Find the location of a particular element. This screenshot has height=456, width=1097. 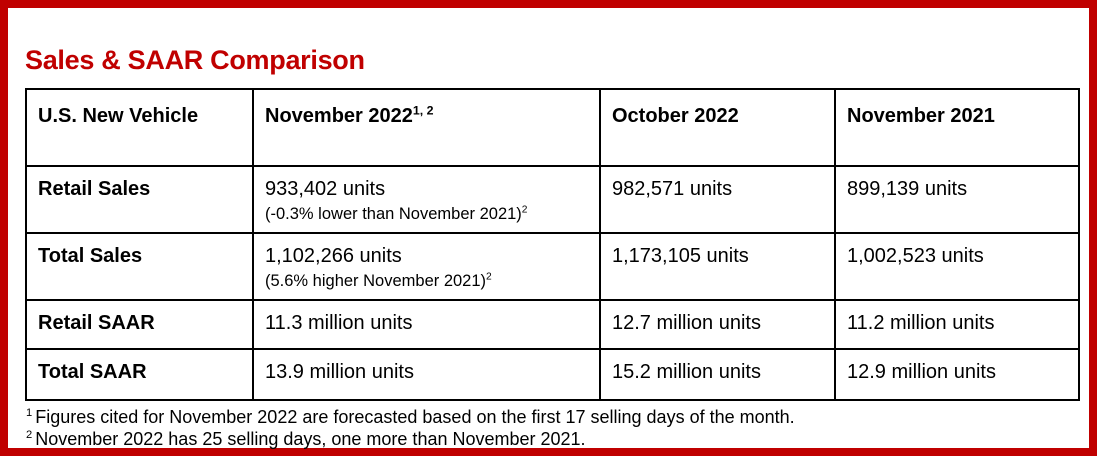

column-header-november-2022-label: November 2022 is located at coordinates (339, 116).